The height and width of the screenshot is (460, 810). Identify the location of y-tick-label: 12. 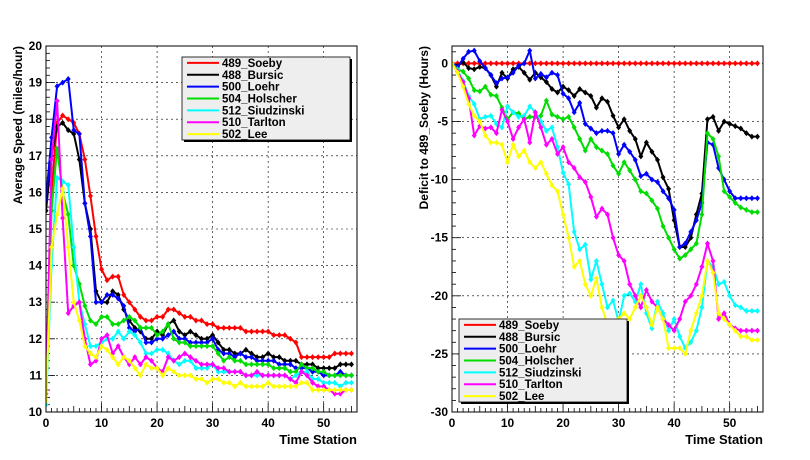
(36, 339).